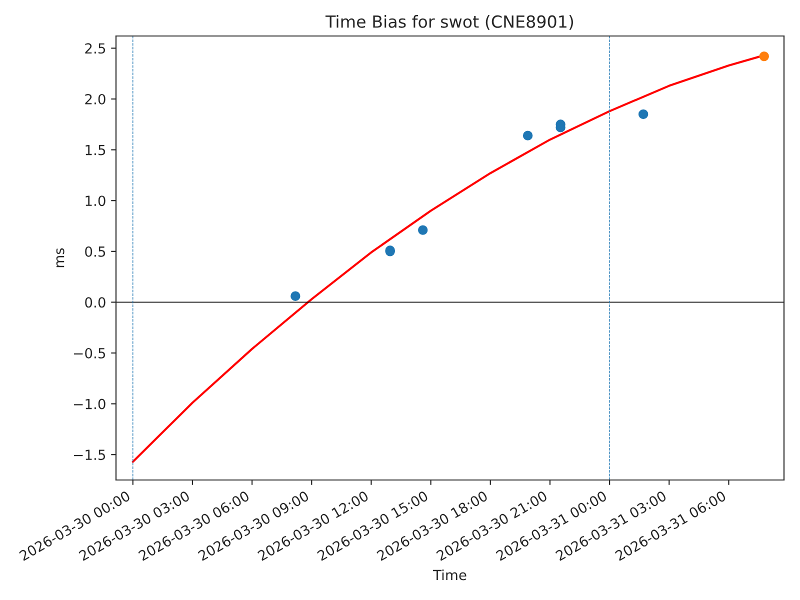 Image resolution: width=800 pixels, height=600 pixels. What do you see at coordinates (95, 48) in the screenshot?
I see `y-tick-label: 2.5` at bounding box center [95, 48].